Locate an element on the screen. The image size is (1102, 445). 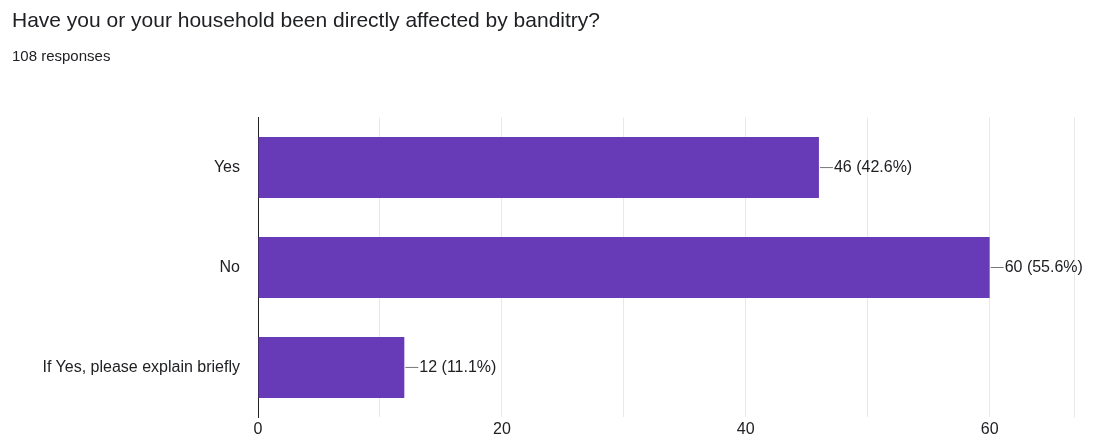
data-label: 46 (42.6%) is located at coordinates (873, 166).